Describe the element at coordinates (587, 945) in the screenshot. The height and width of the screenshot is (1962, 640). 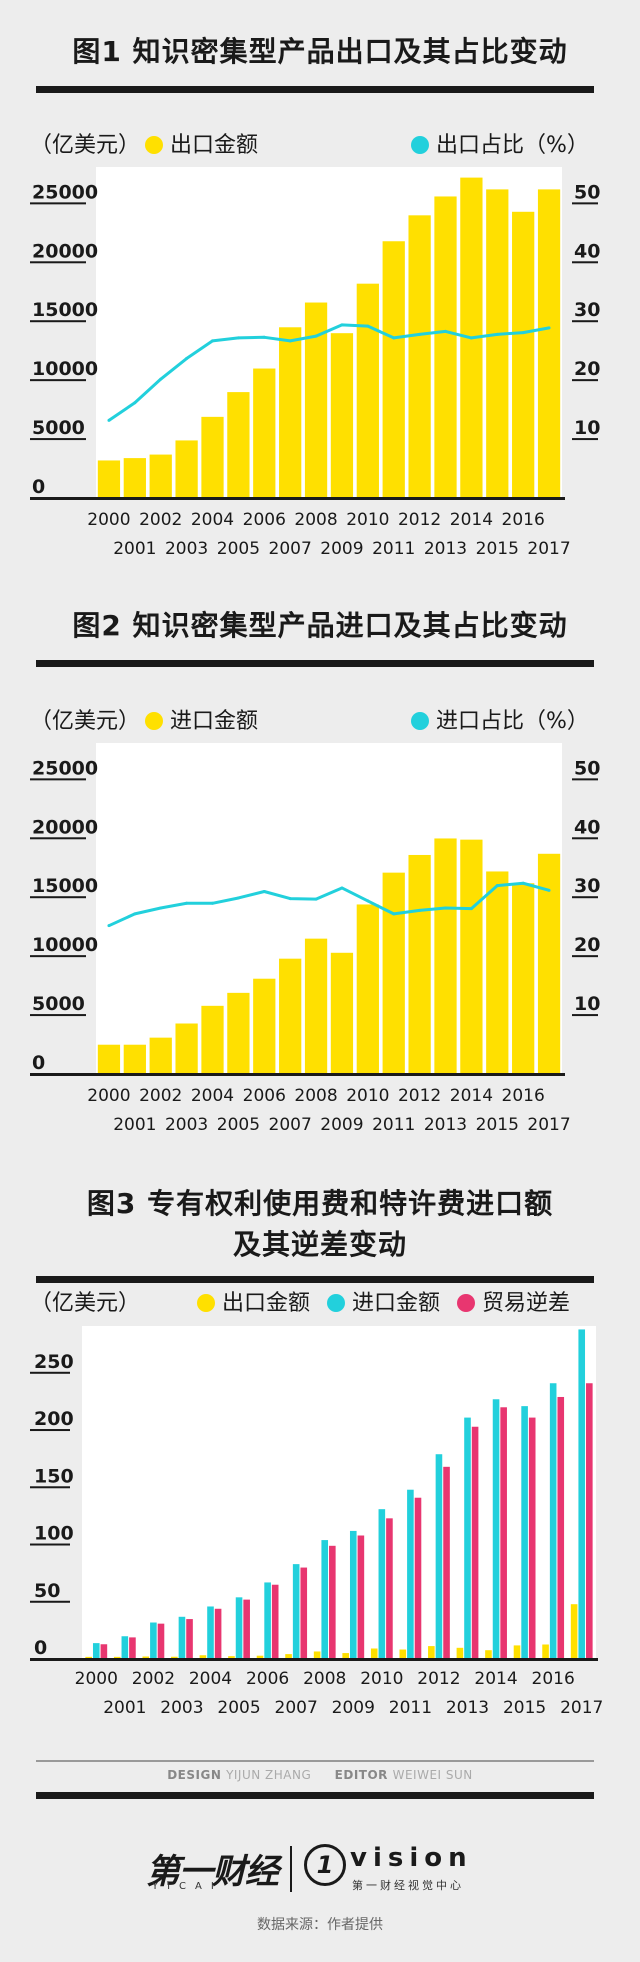
I see `right-tick-label: 20` at that location.